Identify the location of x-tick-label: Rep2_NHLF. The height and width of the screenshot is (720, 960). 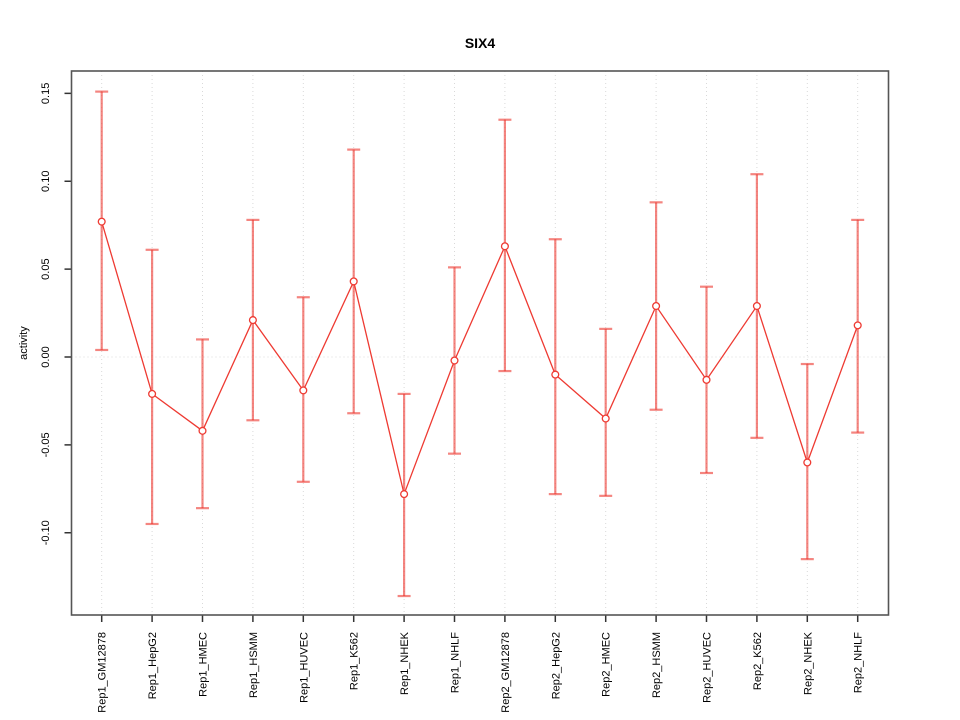
(859, 662).